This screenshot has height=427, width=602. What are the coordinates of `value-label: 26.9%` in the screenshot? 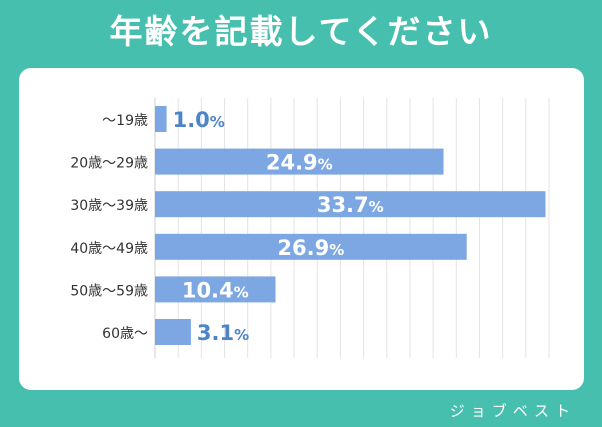 It's located at (310, 248).